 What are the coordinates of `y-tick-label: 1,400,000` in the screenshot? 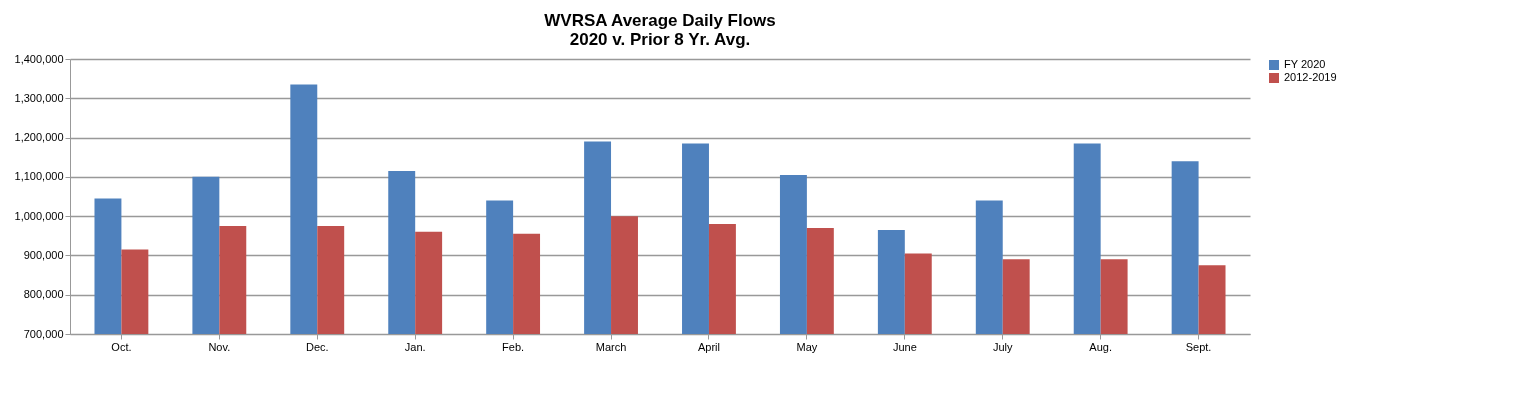 It's located at (39, 58).